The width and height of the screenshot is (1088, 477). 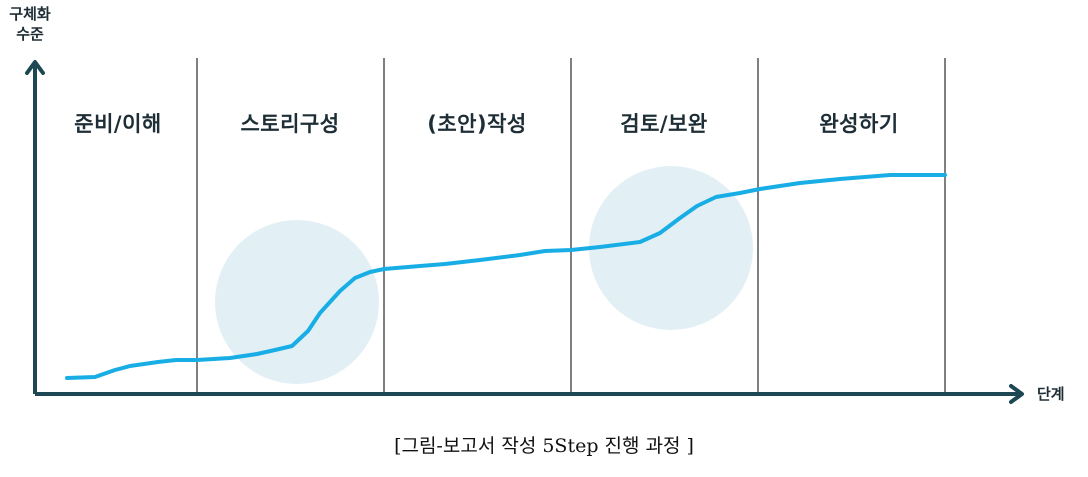 I want to click on y-axis-label: 구체화 수준, so click(x=30, y=24).